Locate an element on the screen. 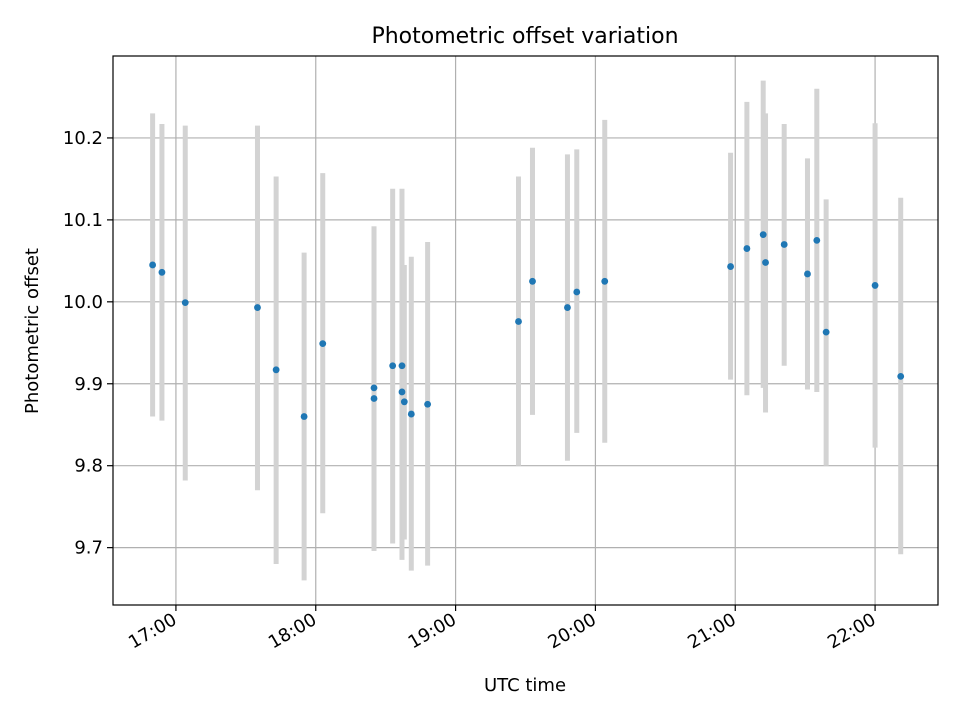 This screenshot has height=720, width=960. y-tick-label: 10.1 is located at coordinates (83, 220).